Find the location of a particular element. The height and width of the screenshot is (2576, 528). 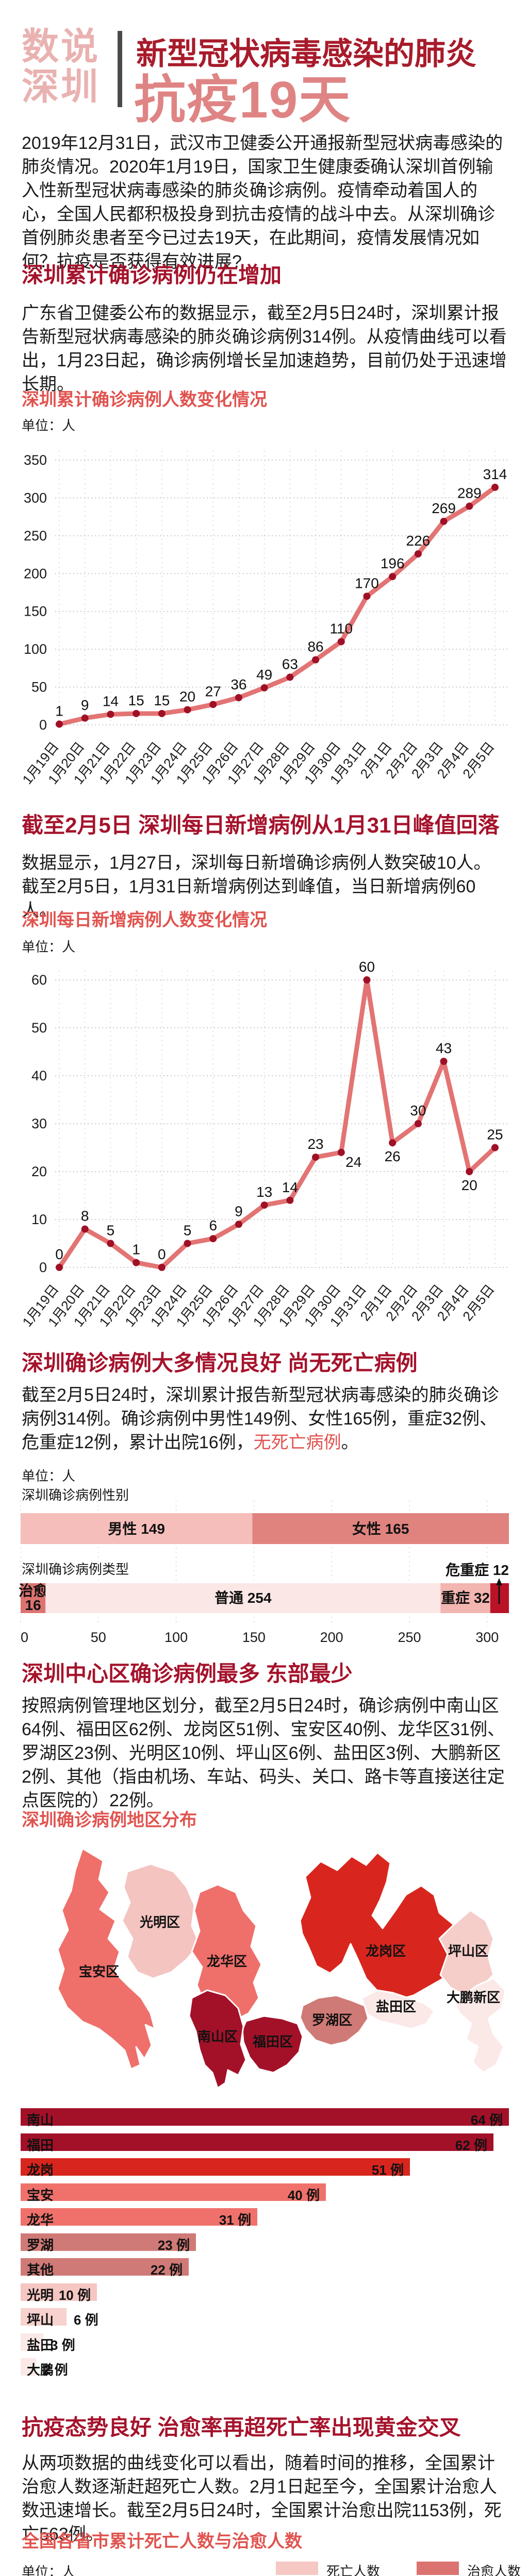

shenzhen-cumulative-confirmed-line is located at coordinates (278, 606).